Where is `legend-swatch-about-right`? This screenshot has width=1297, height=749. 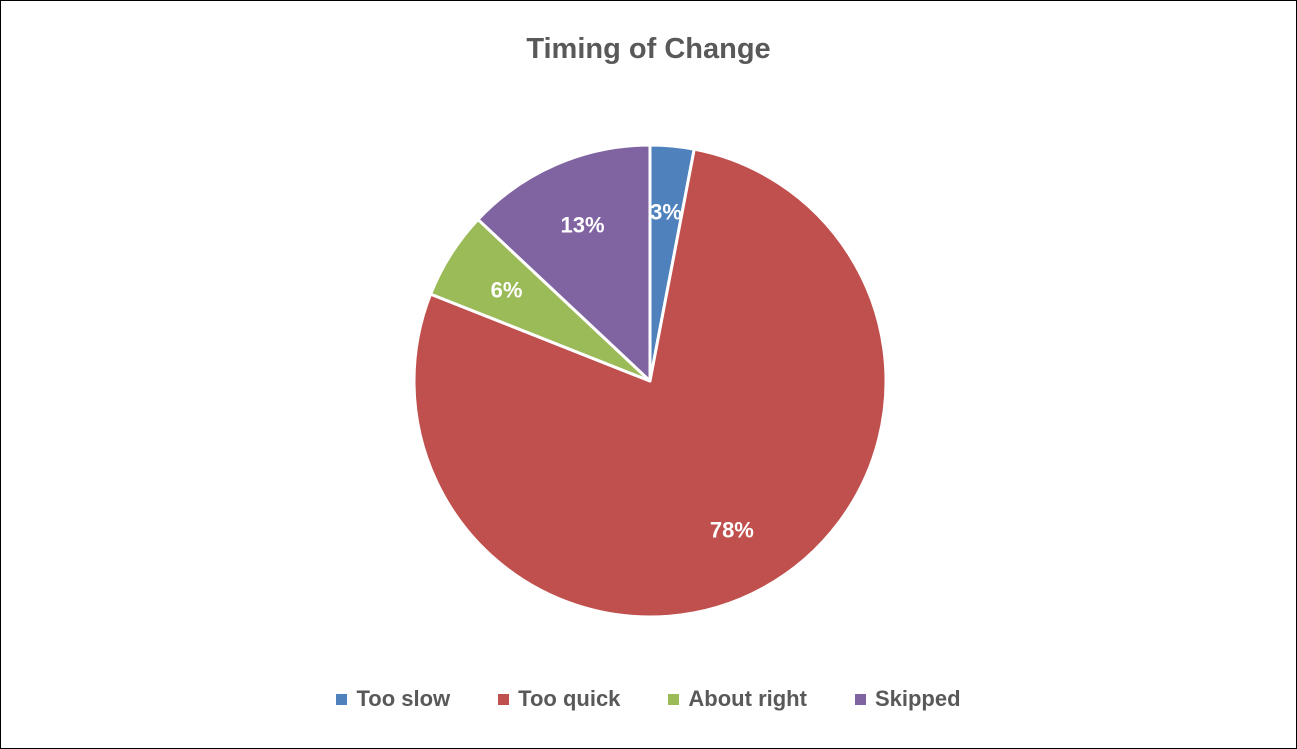 legend-swatch-about-right is located at coordinates (674, 699).